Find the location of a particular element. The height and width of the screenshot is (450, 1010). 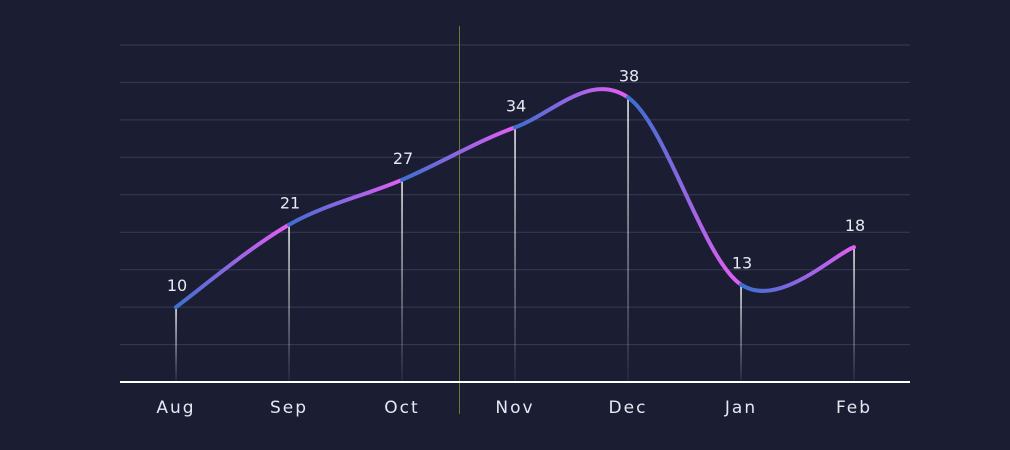

x-tick-label-sep: Sep is located at coordinates (289, 408).